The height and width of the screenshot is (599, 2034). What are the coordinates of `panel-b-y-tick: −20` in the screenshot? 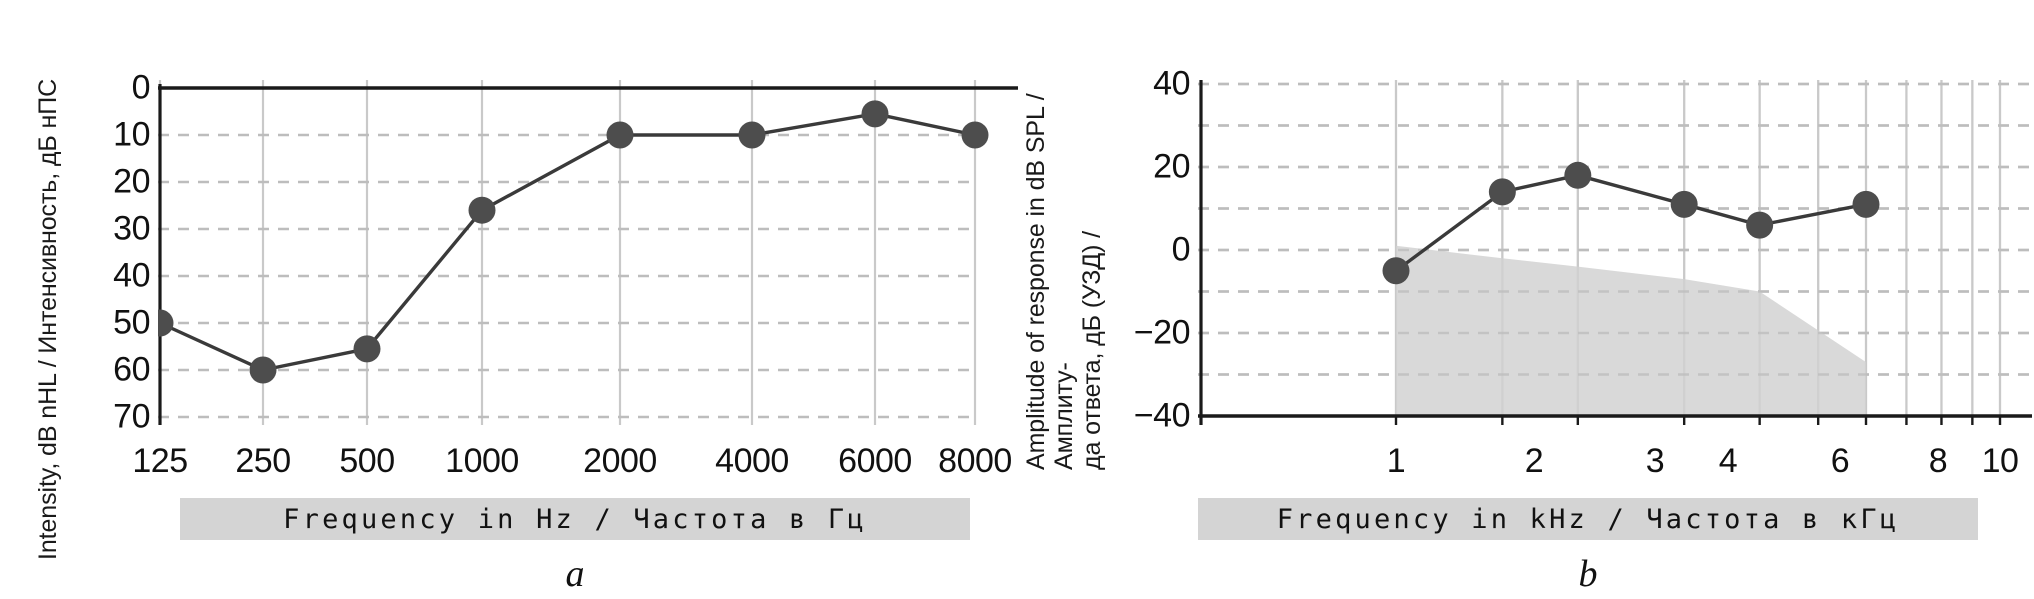 It's located at (1162, 332).